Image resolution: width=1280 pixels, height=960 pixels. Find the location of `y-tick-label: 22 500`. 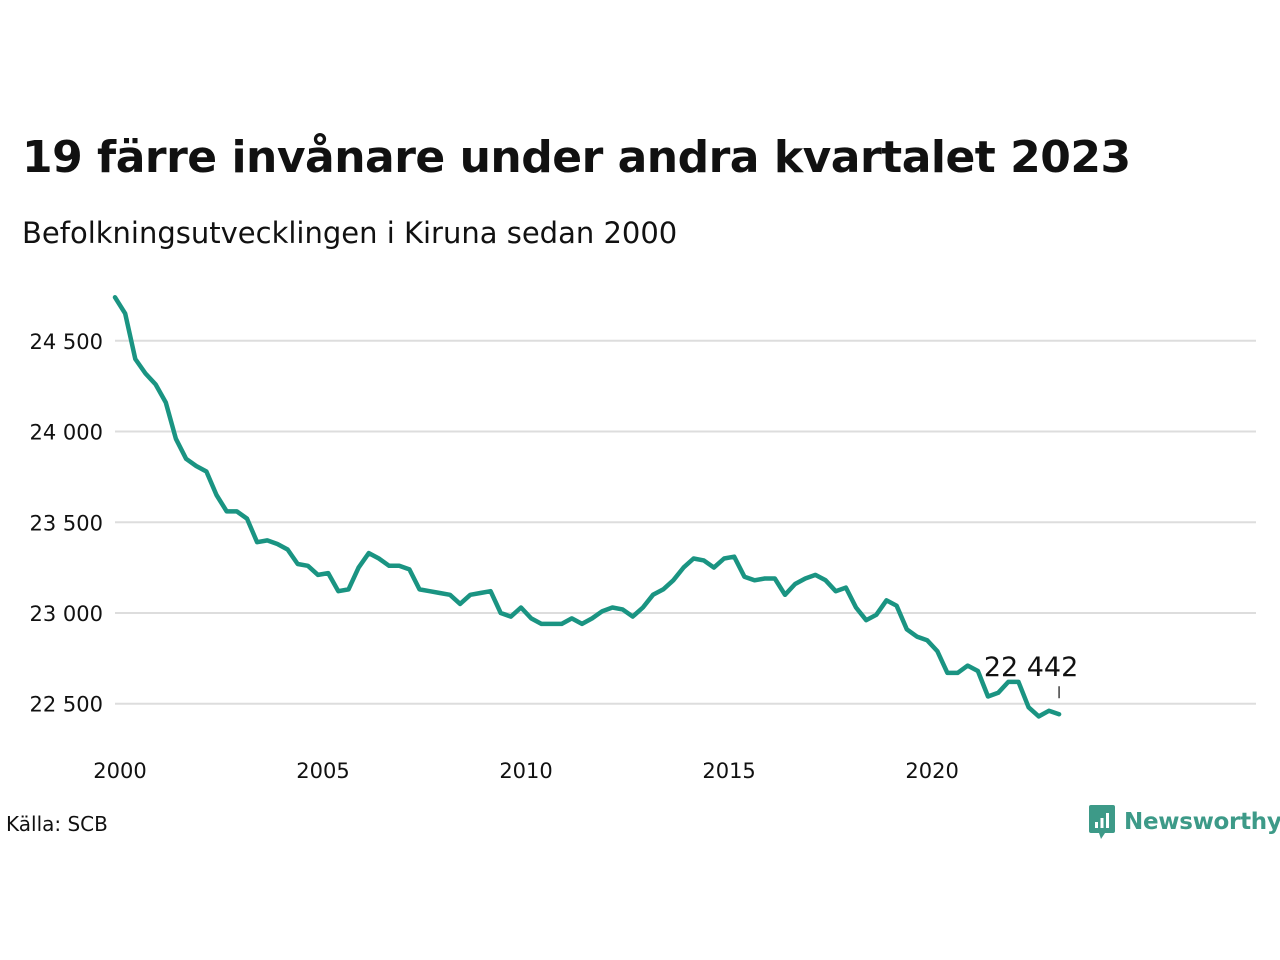

y-tick-label: 22 500 is located at coordinates (66, 705).